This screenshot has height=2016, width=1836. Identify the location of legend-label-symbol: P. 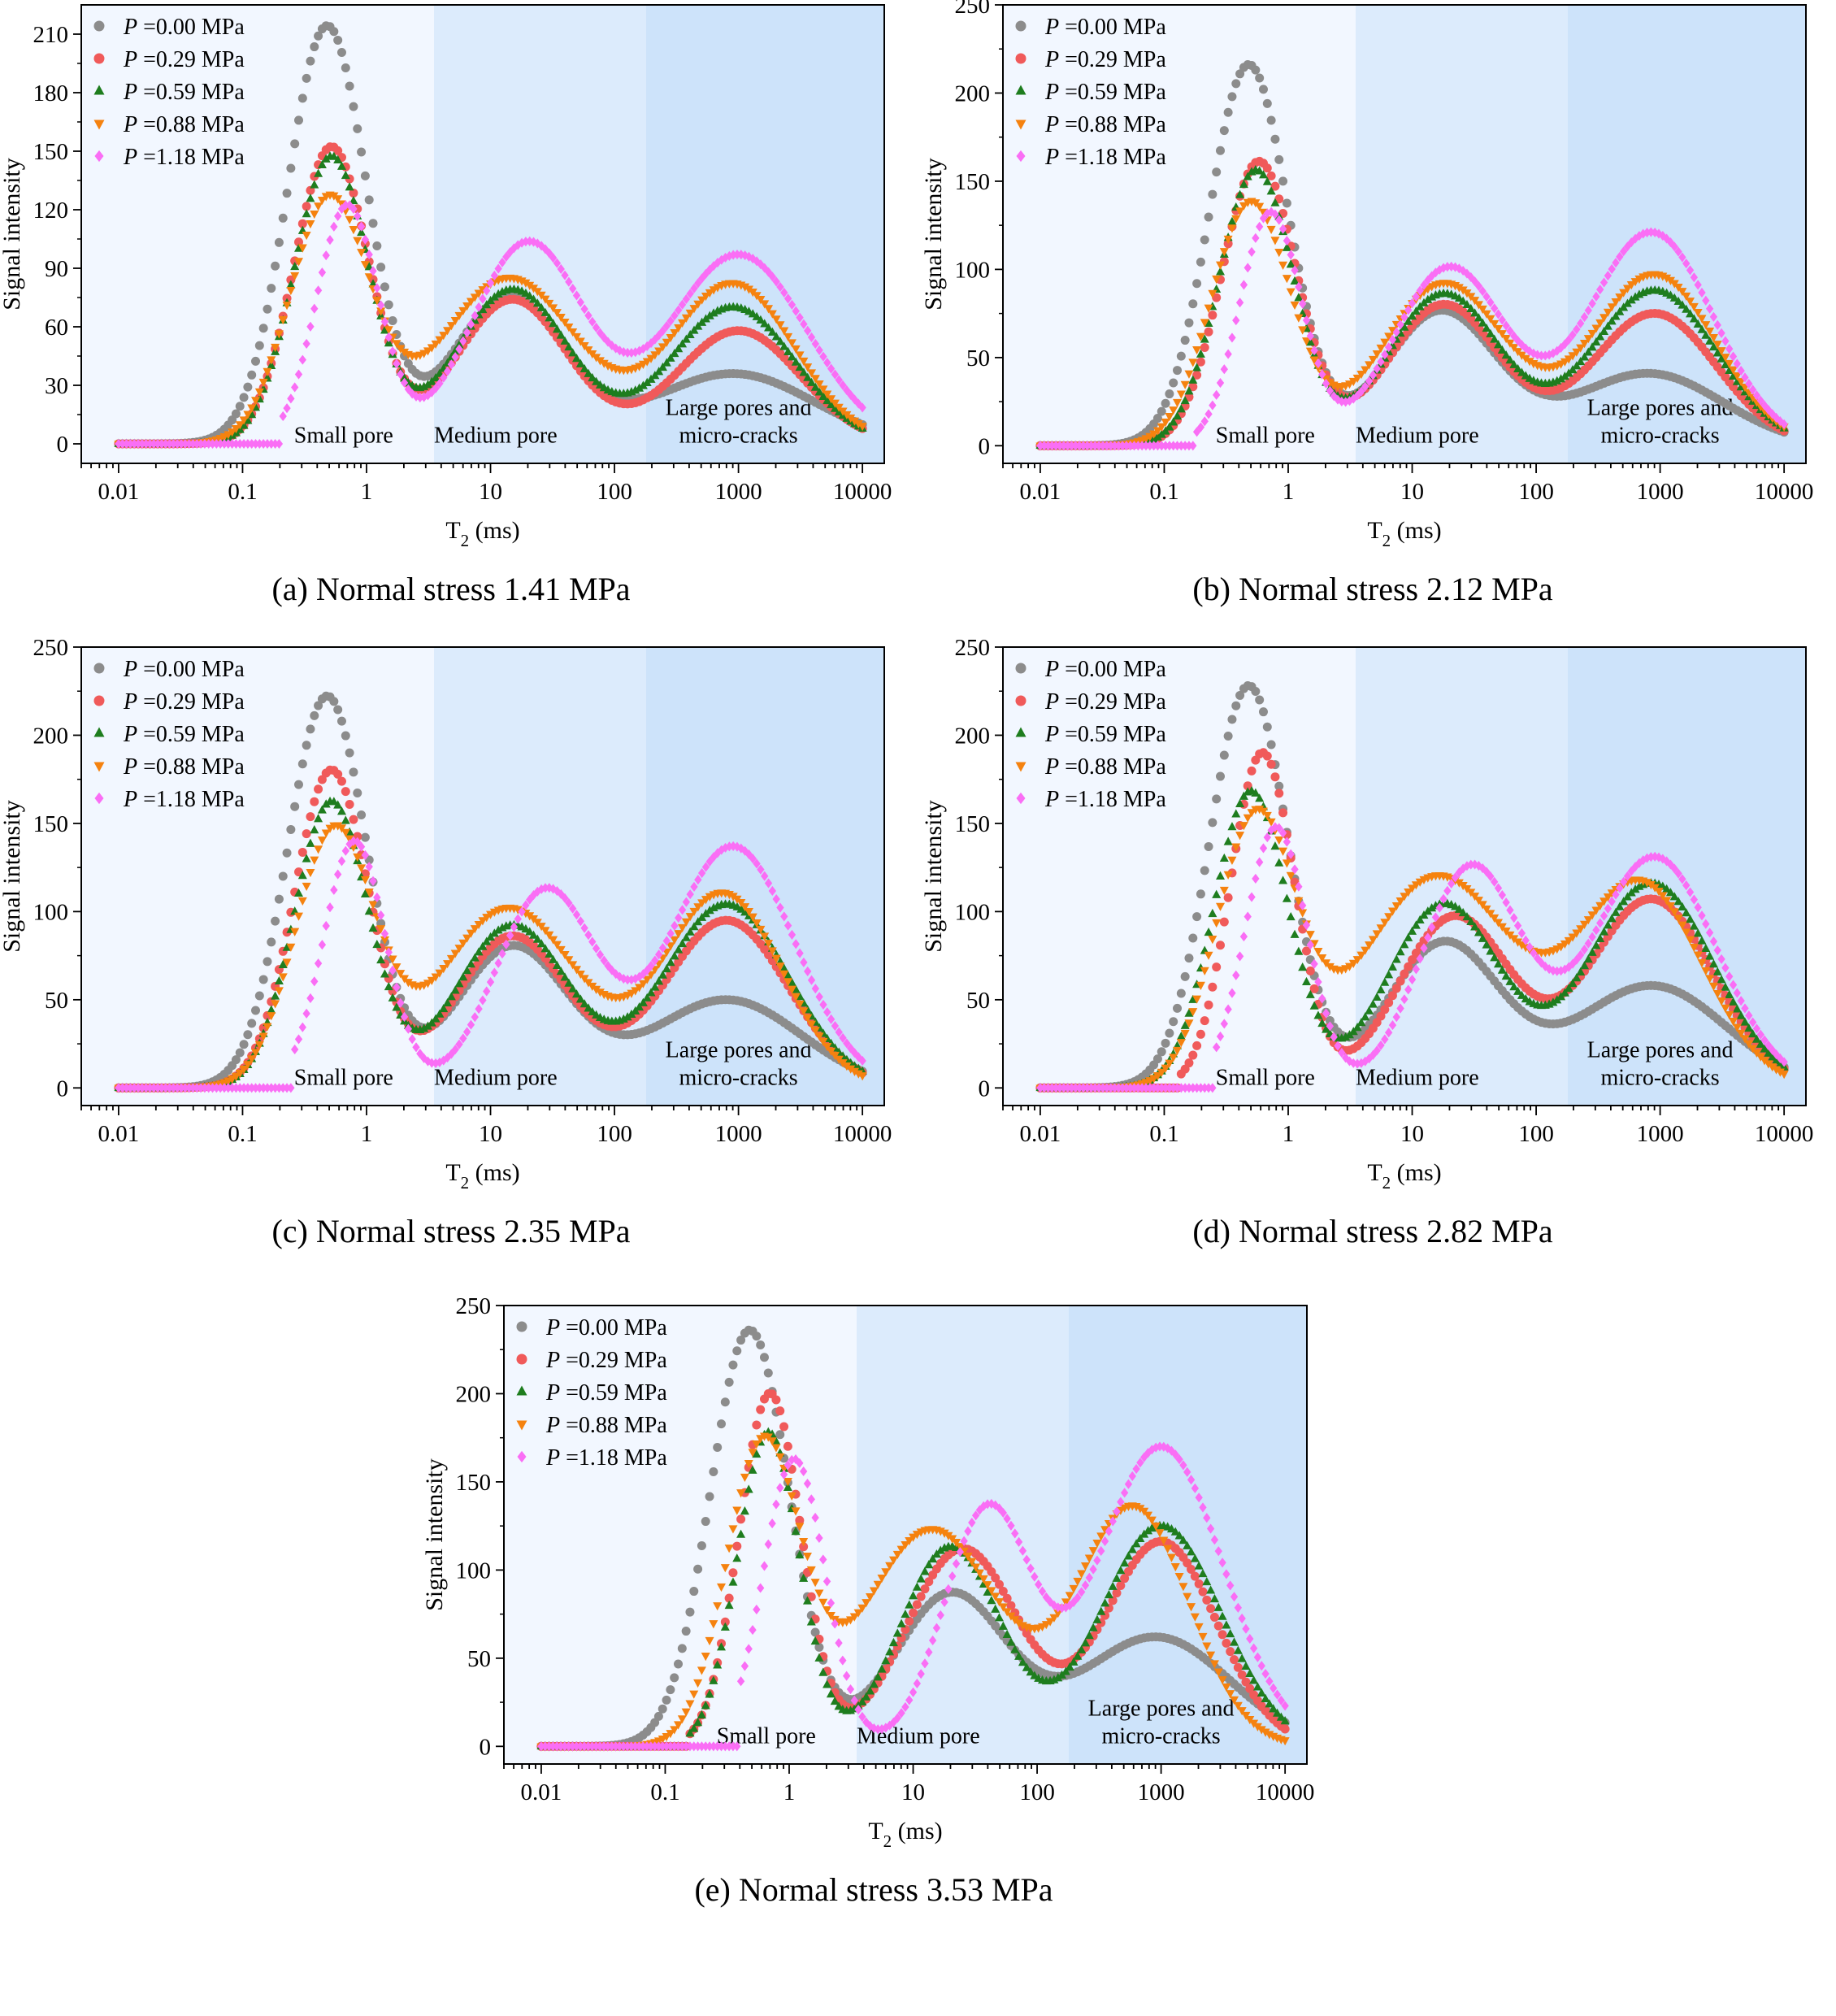
(1052, 767).